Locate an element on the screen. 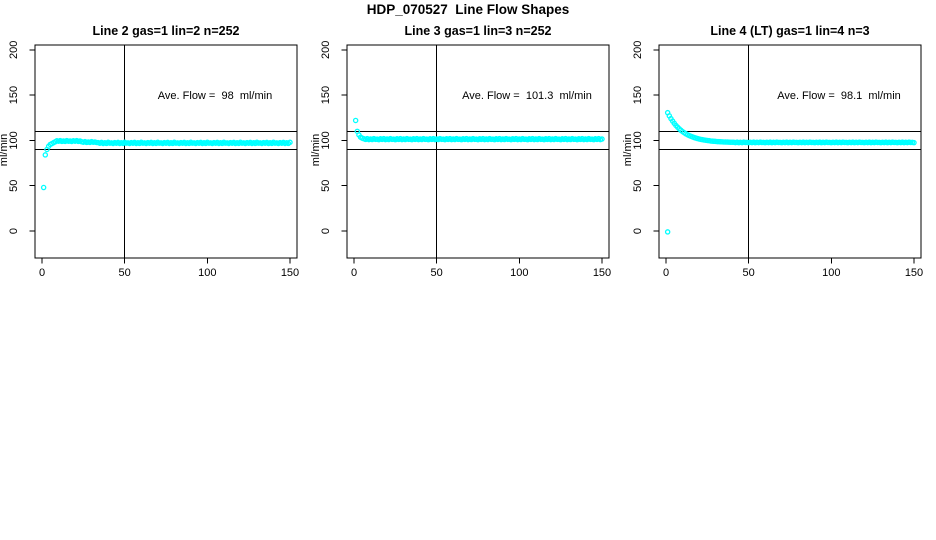 The width and height of the screenshot is (936, 540). panel-title: Line 4 (LT) gas=1 lin=4 n=3 is located at coordinates (789, 31).